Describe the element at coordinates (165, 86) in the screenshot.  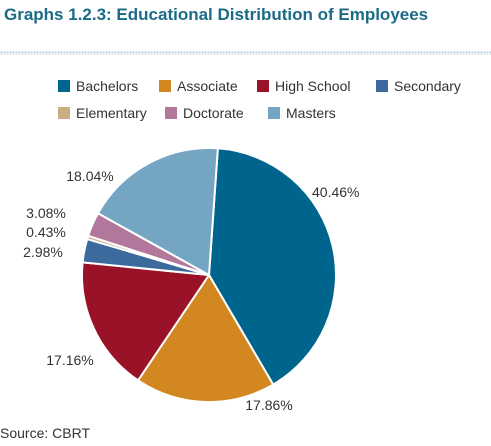
I see `legend-swatch-associate` at that location.